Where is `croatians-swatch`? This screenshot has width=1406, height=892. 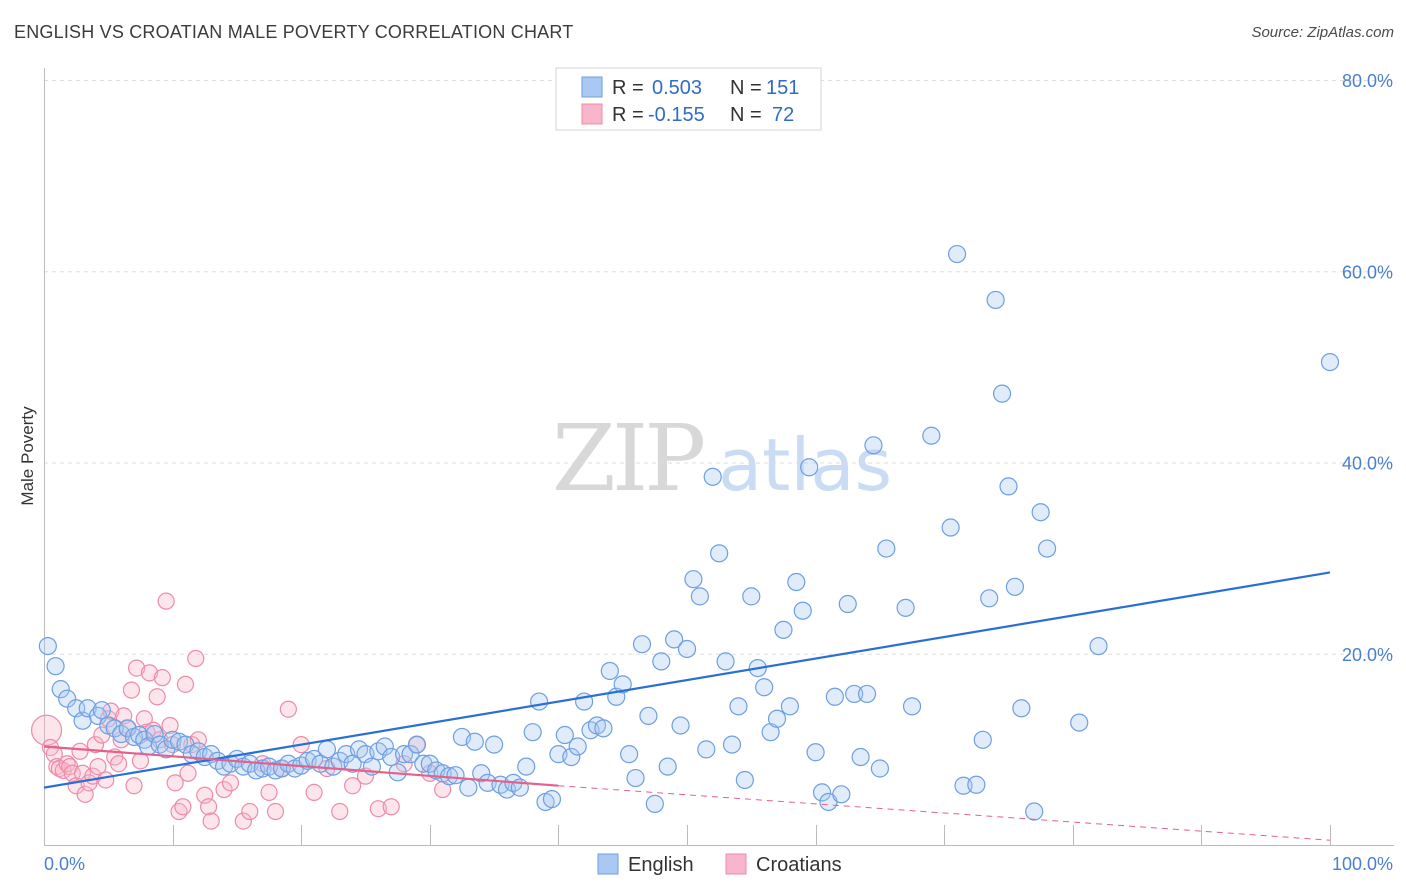
croatians-swatch is located at coordinates (592, 114).